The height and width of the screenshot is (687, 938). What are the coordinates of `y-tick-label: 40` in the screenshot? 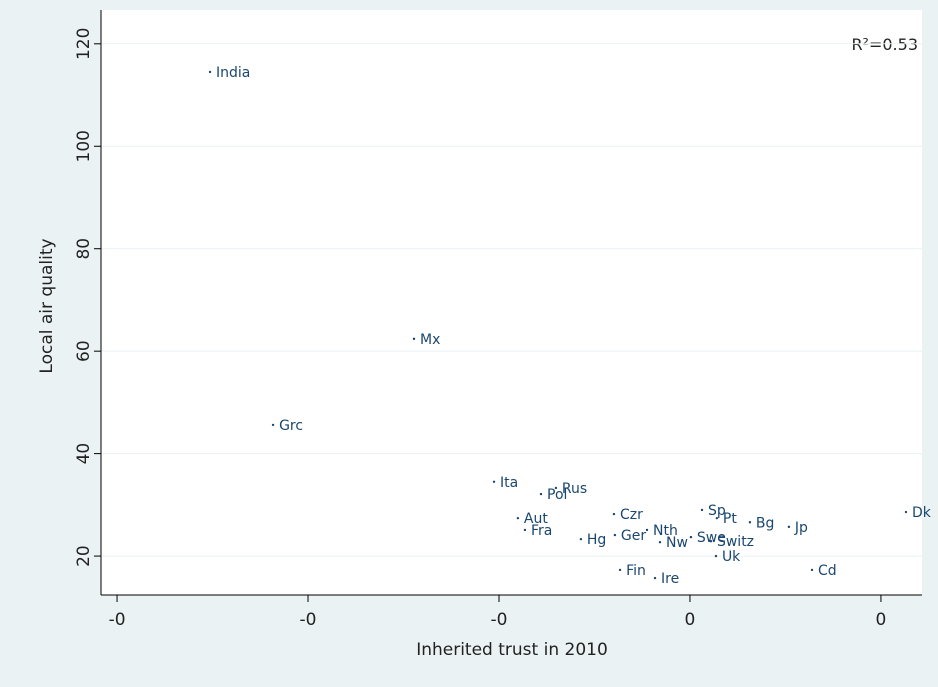 It's located at (84, 454).